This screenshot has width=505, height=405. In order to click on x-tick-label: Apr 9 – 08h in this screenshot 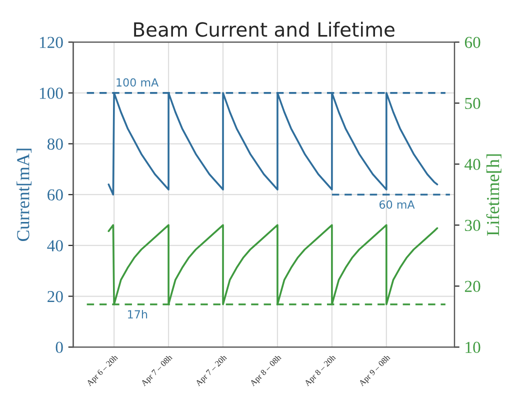, I will do `click(375, 371)`.